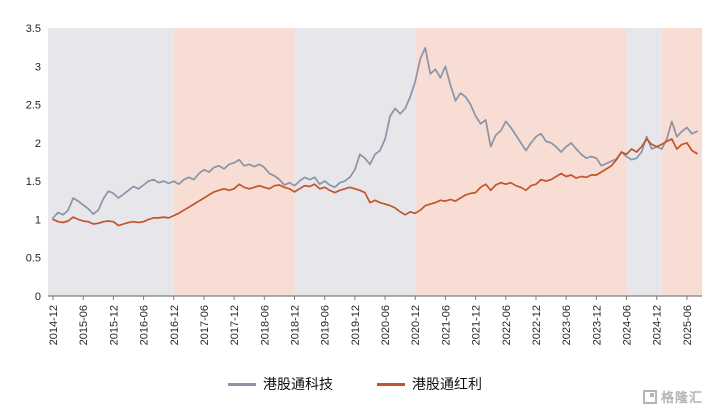  I want to click on gelonghui-watermark: 格隆汇, so click(672, 396).